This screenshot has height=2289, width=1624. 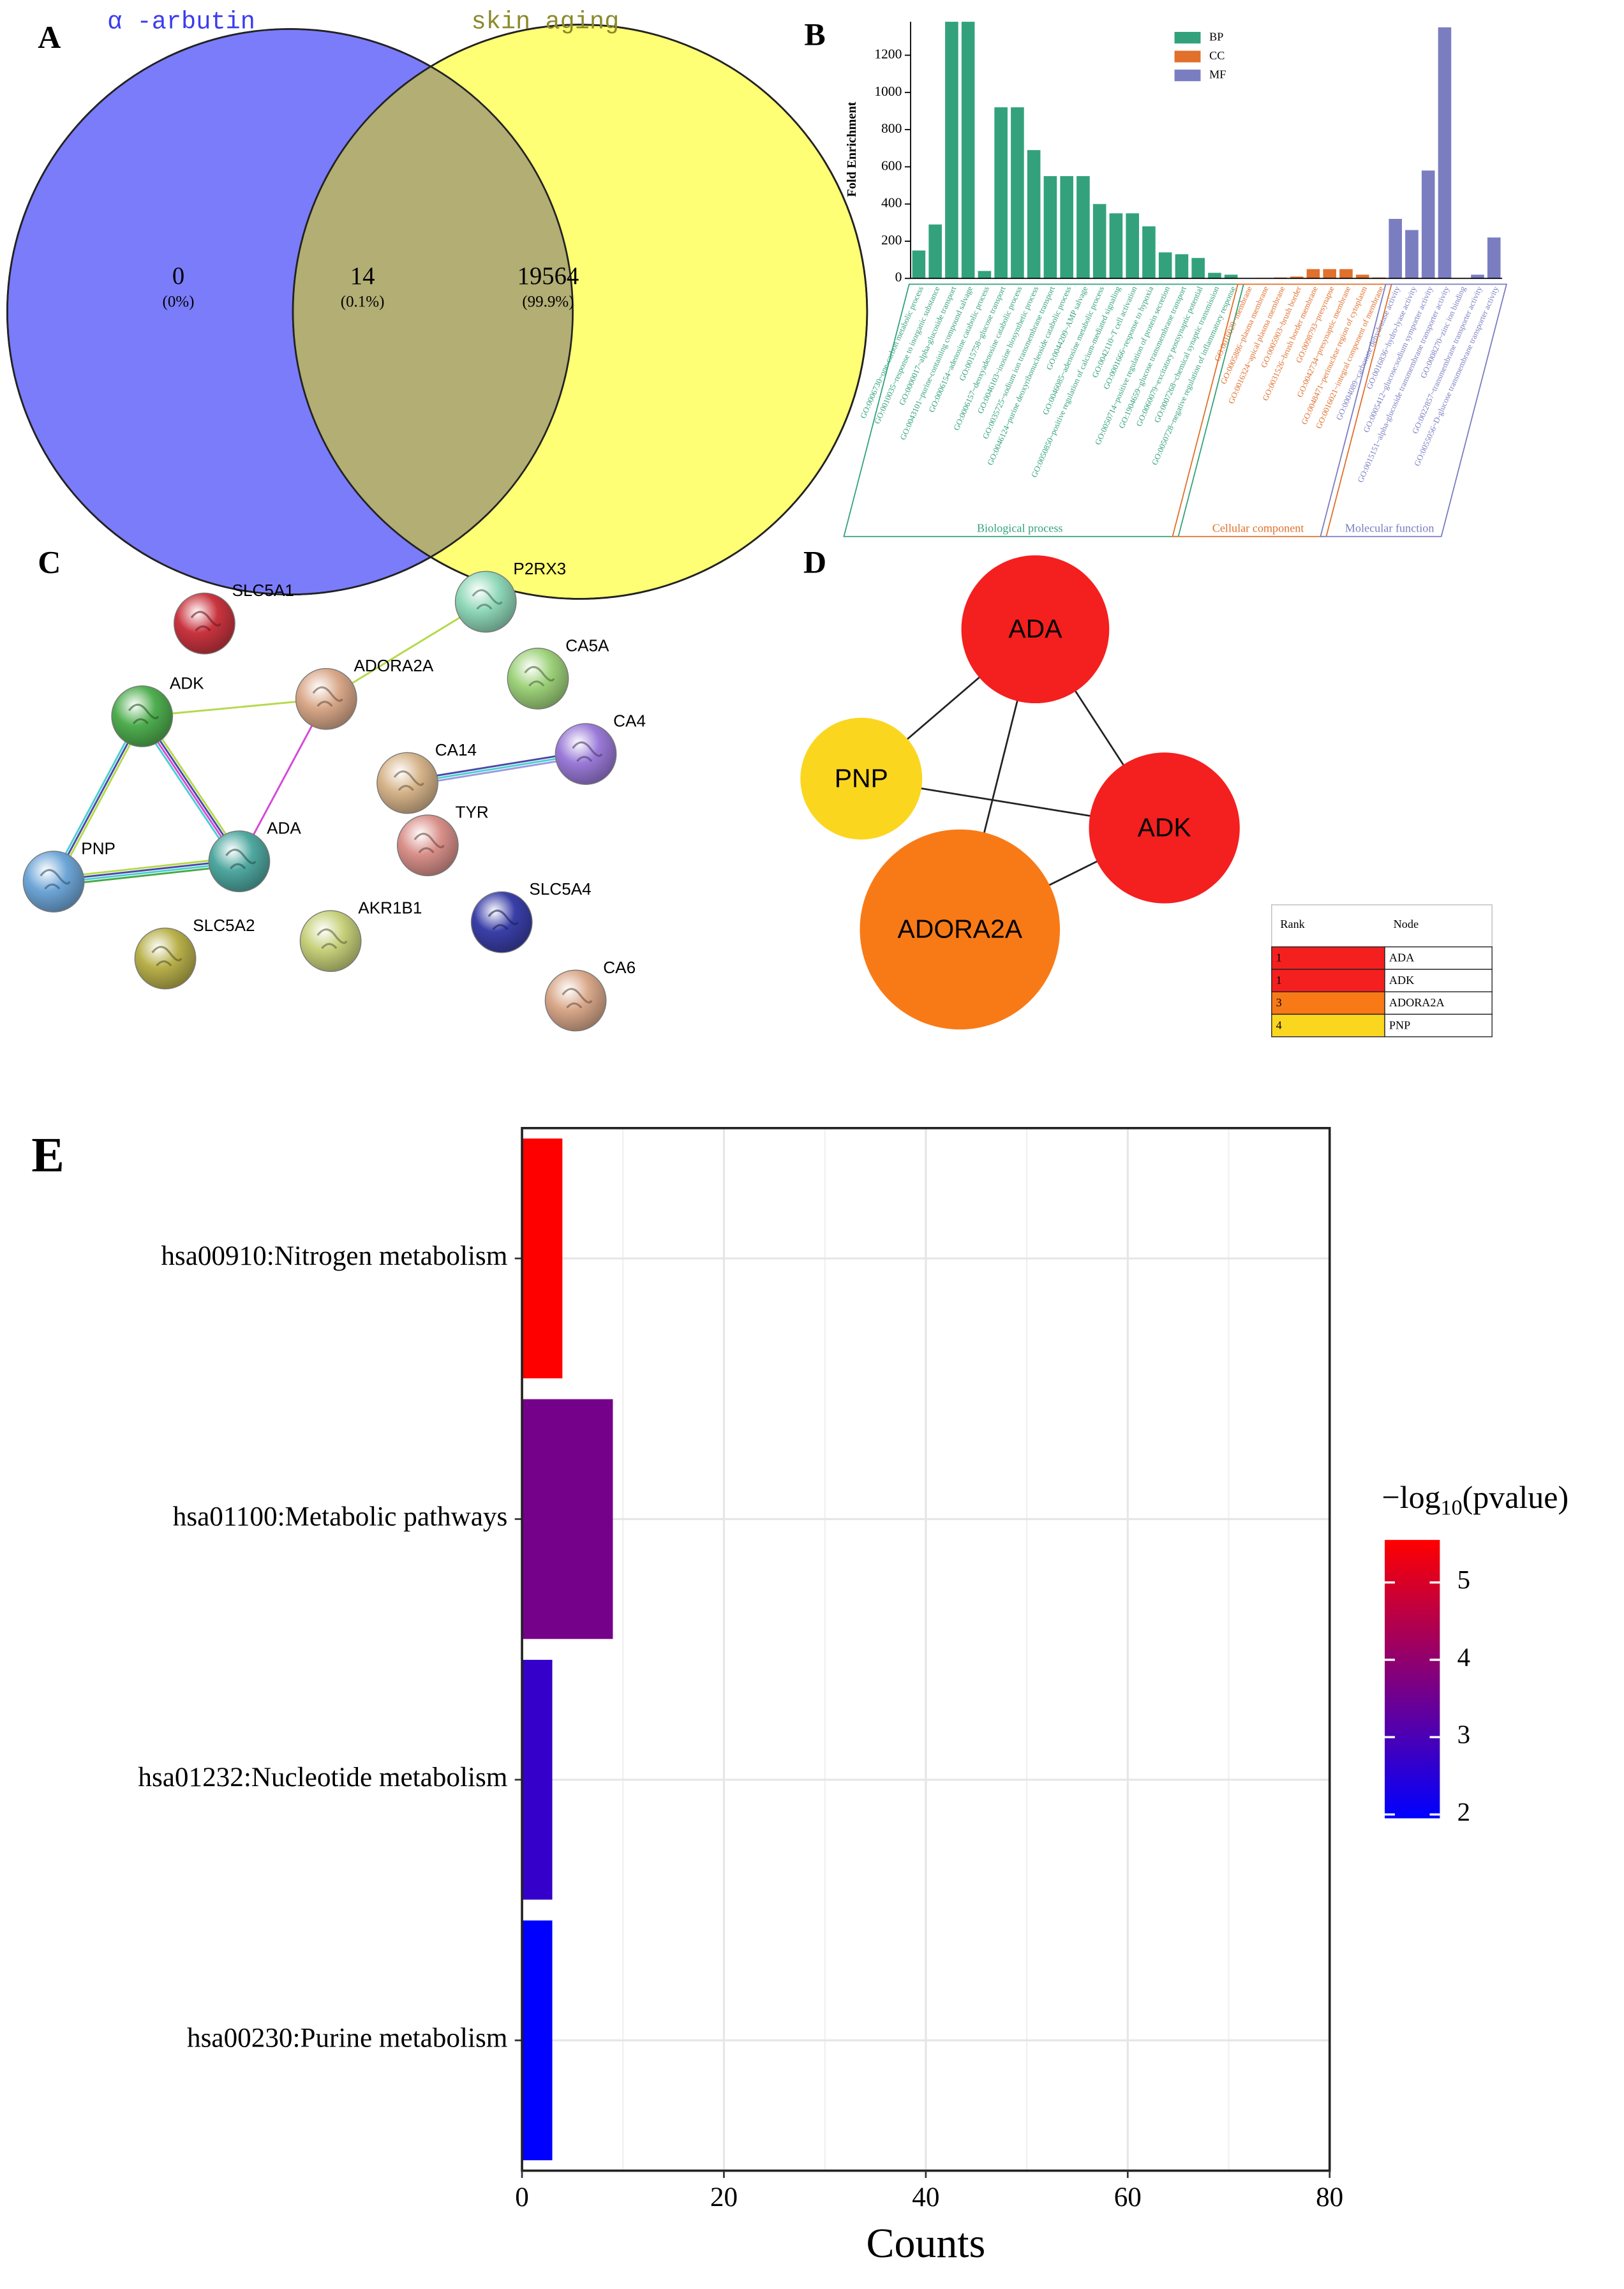 What do you see at coordinates (522, 2197) in the screenshot?
I see `x-tick-label: 0` at bounding box center [522, 2197].